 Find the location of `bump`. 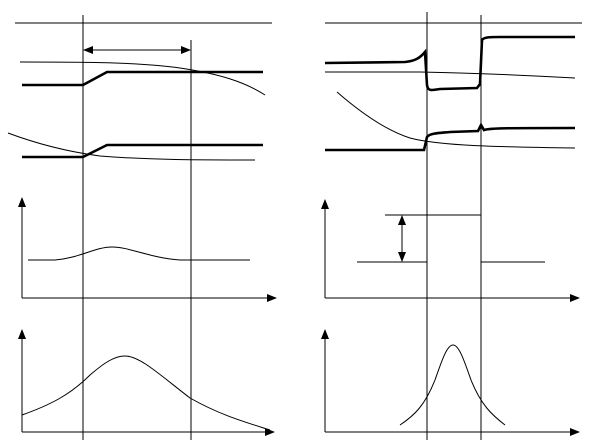

bump is located at coordinates (139, 253).